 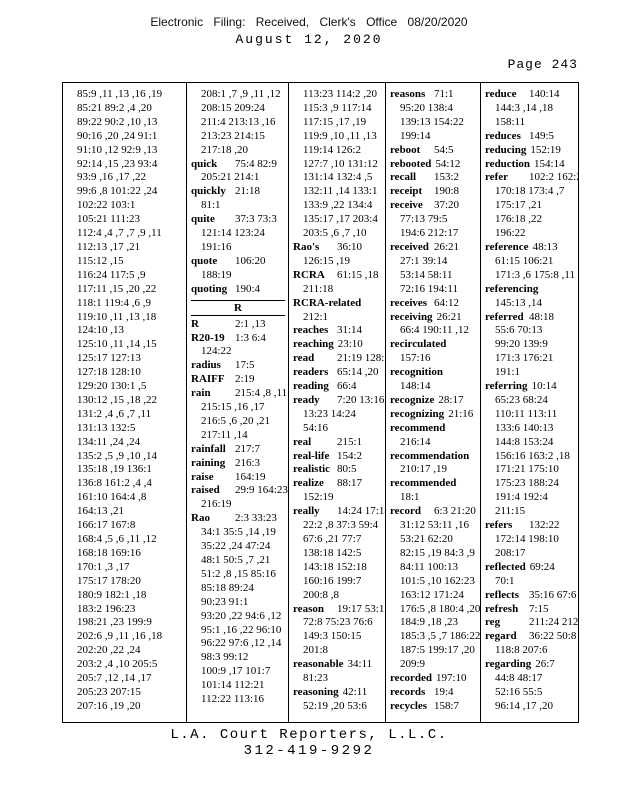 I want to click on index-entry-continuation: 117:11 ,15 ,20 ,22, so click(x=126, y=290).